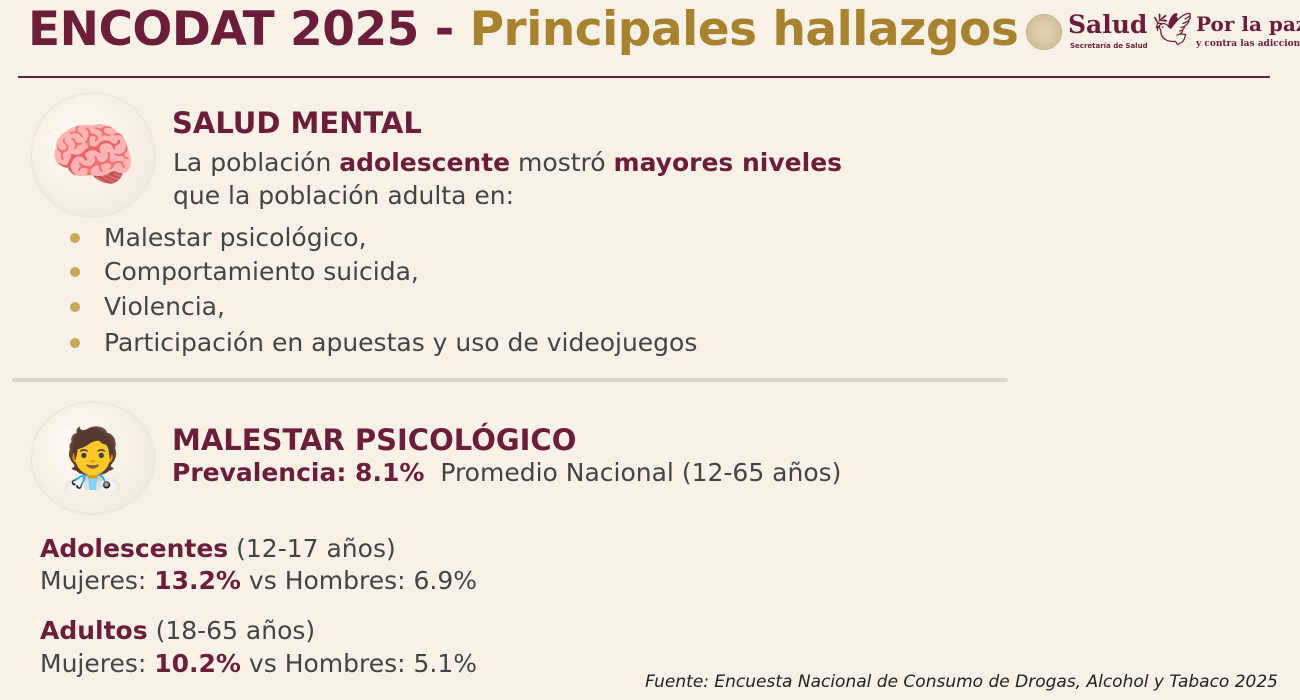 The image size is (1300, 700). I want to click on intro-bold: mayores niveles, so click(728, 162).